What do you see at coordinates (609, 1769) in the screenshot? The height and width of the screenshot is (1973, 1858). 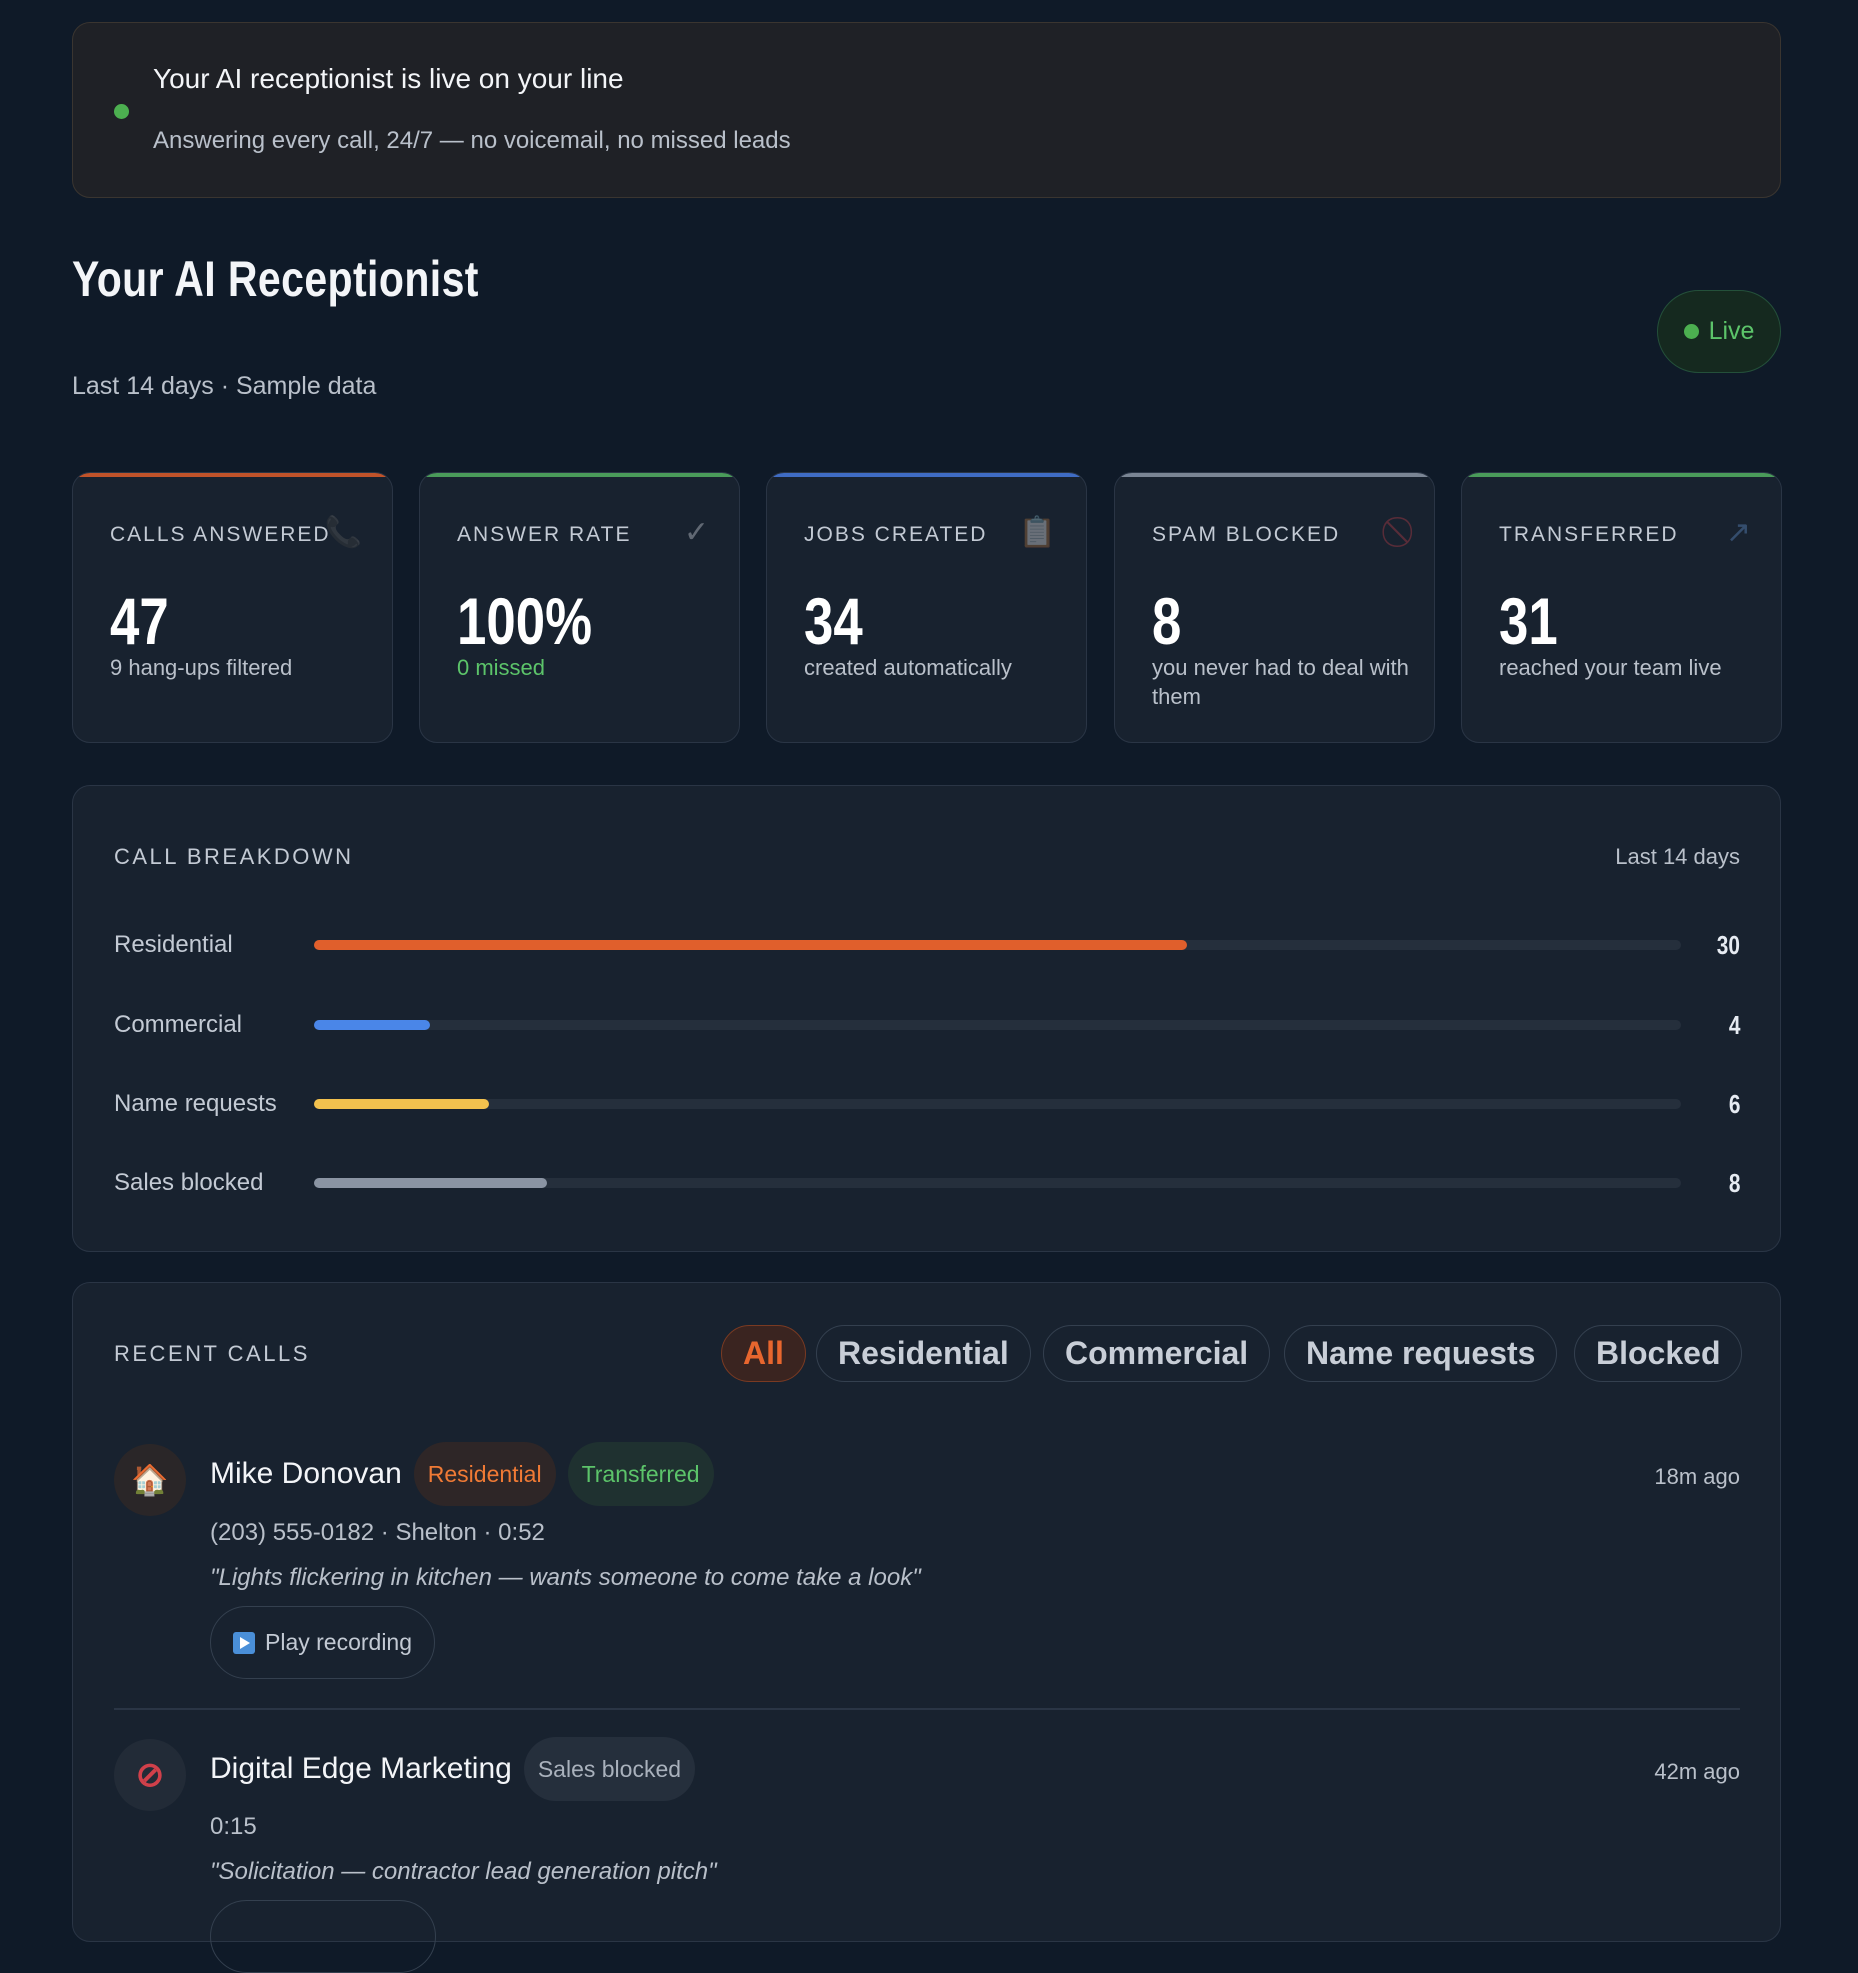 I see `status-badge: Sales blocked` at bounding box center [609, 1769].